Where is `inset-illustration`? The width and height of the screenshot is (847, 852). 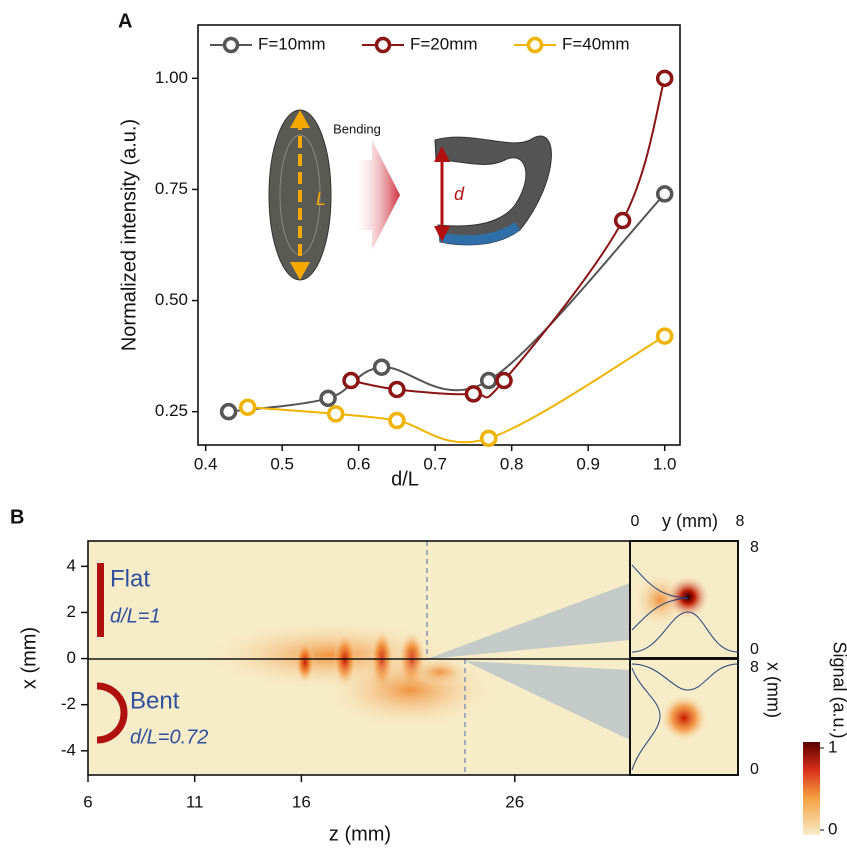 inset-illustration is located at coordinates (410, 195).